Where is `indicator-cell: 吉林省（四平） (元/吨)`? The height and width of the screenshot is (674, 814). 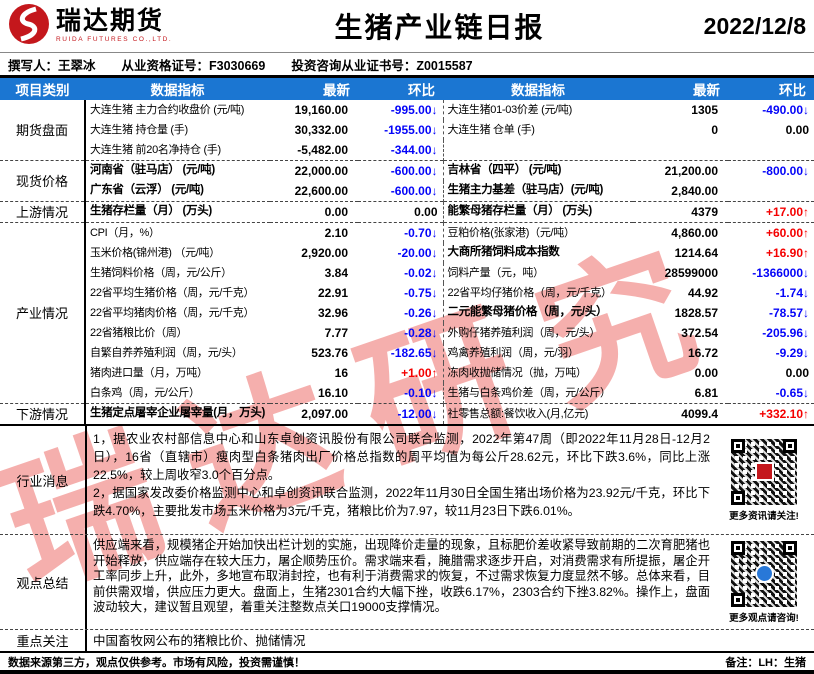 indicator-cell: 吉林省（四平） (元/吨) is located at coordinates (537, 170).